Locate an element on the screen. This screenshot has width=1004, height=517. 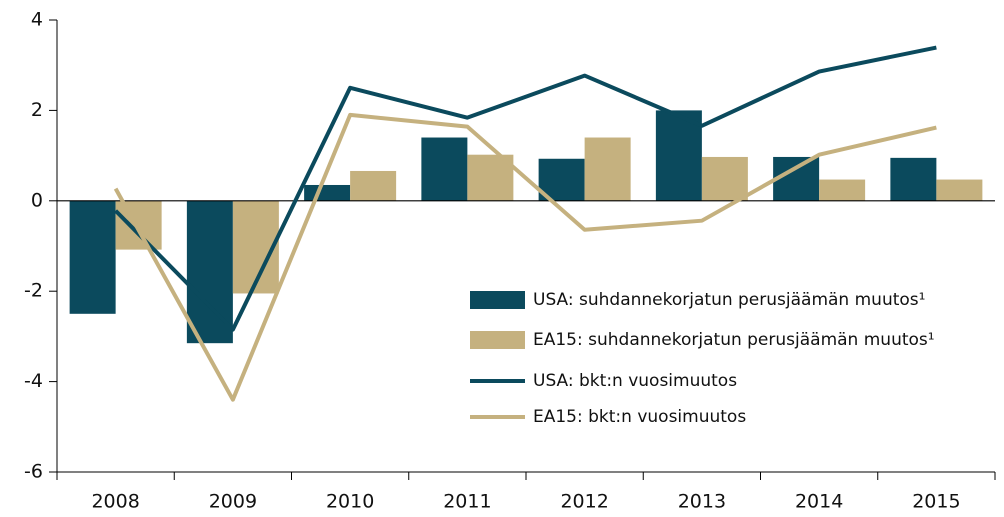
y-tick-label: -2 is located at coordinates (33, 291).